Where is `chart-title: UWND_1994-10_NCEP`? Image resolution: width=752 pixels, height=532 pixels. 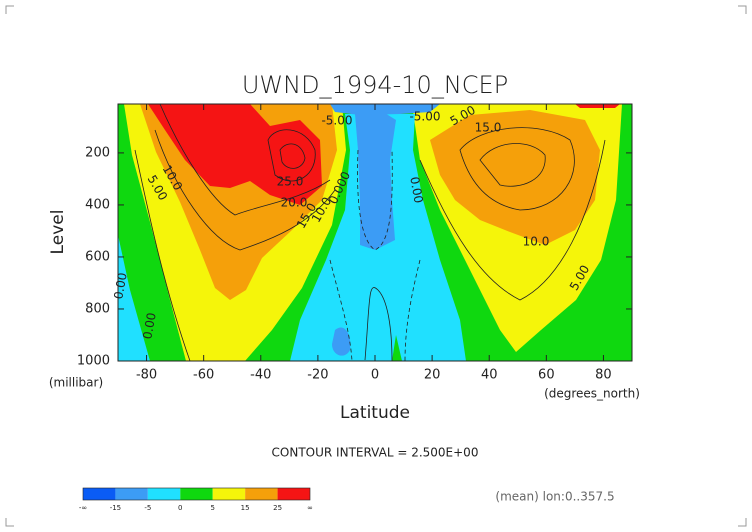
chart-title: UWND_1994-10_NCEP is located at coordinates (375, 85).